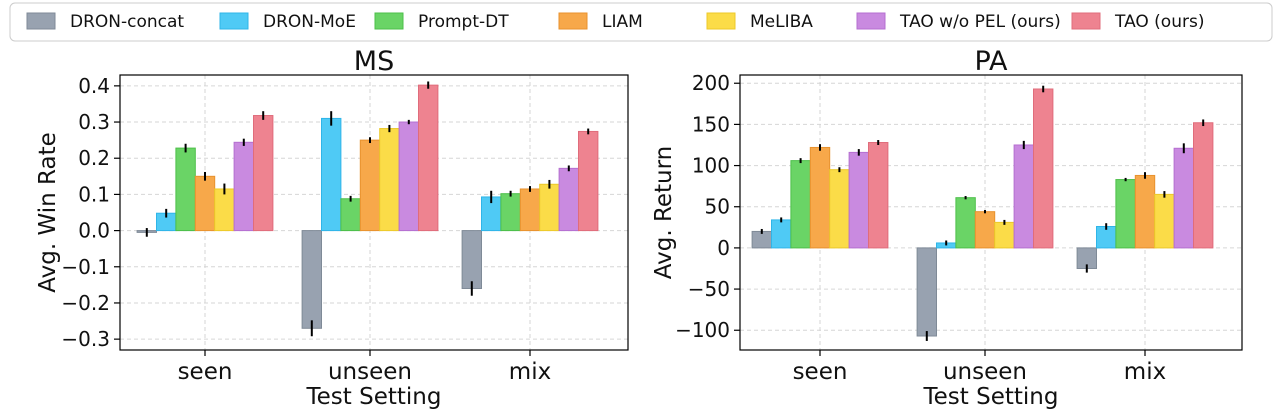 The width and height of the screenshot is (1280, 418). What do you see at coordinates (702, 330) in the screenshot?
I see `y-tick-label: −100` at bounding box center [702, 330].